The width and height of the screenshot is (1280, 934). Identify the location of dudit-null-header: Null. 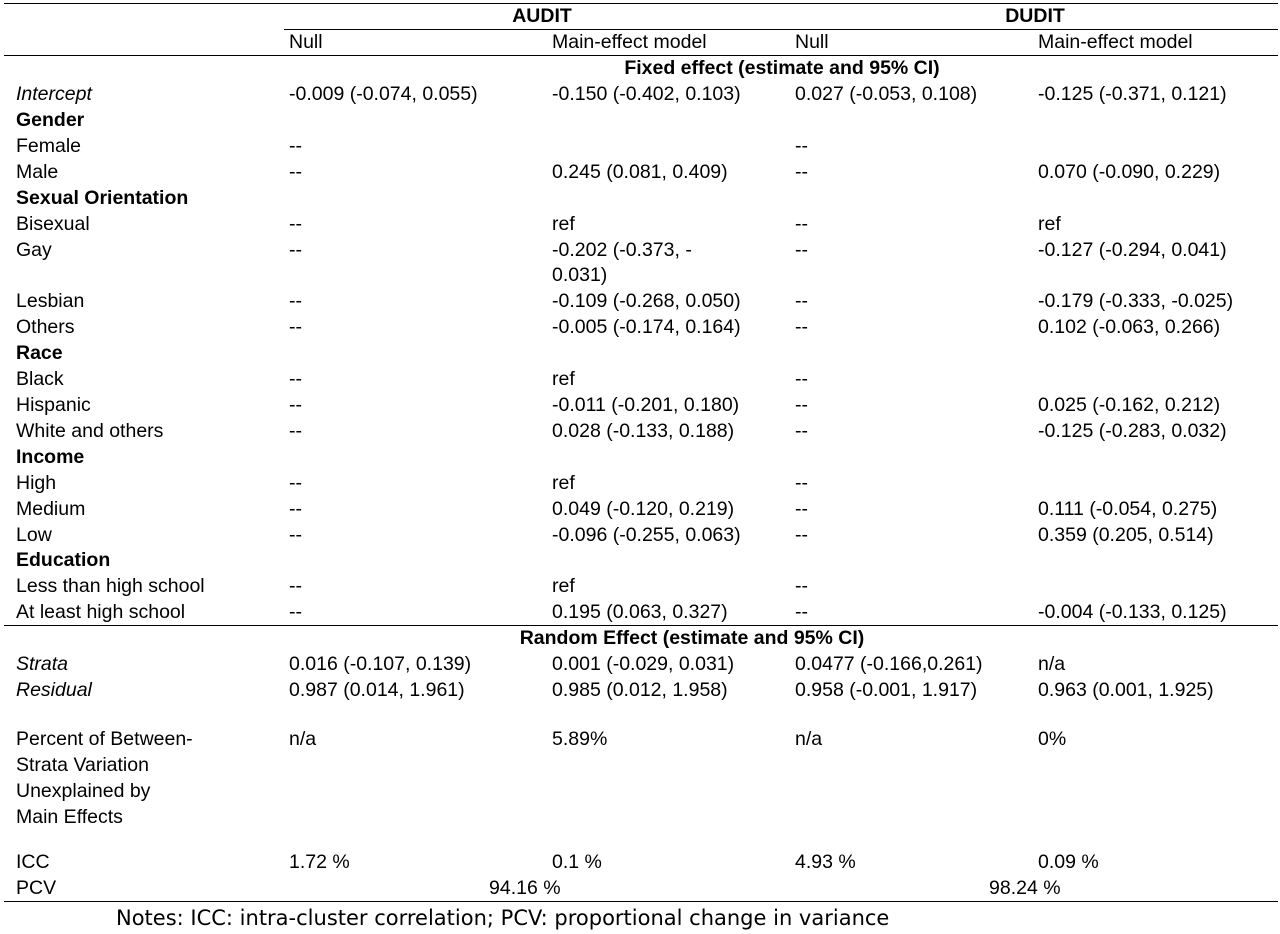
(812, 42).